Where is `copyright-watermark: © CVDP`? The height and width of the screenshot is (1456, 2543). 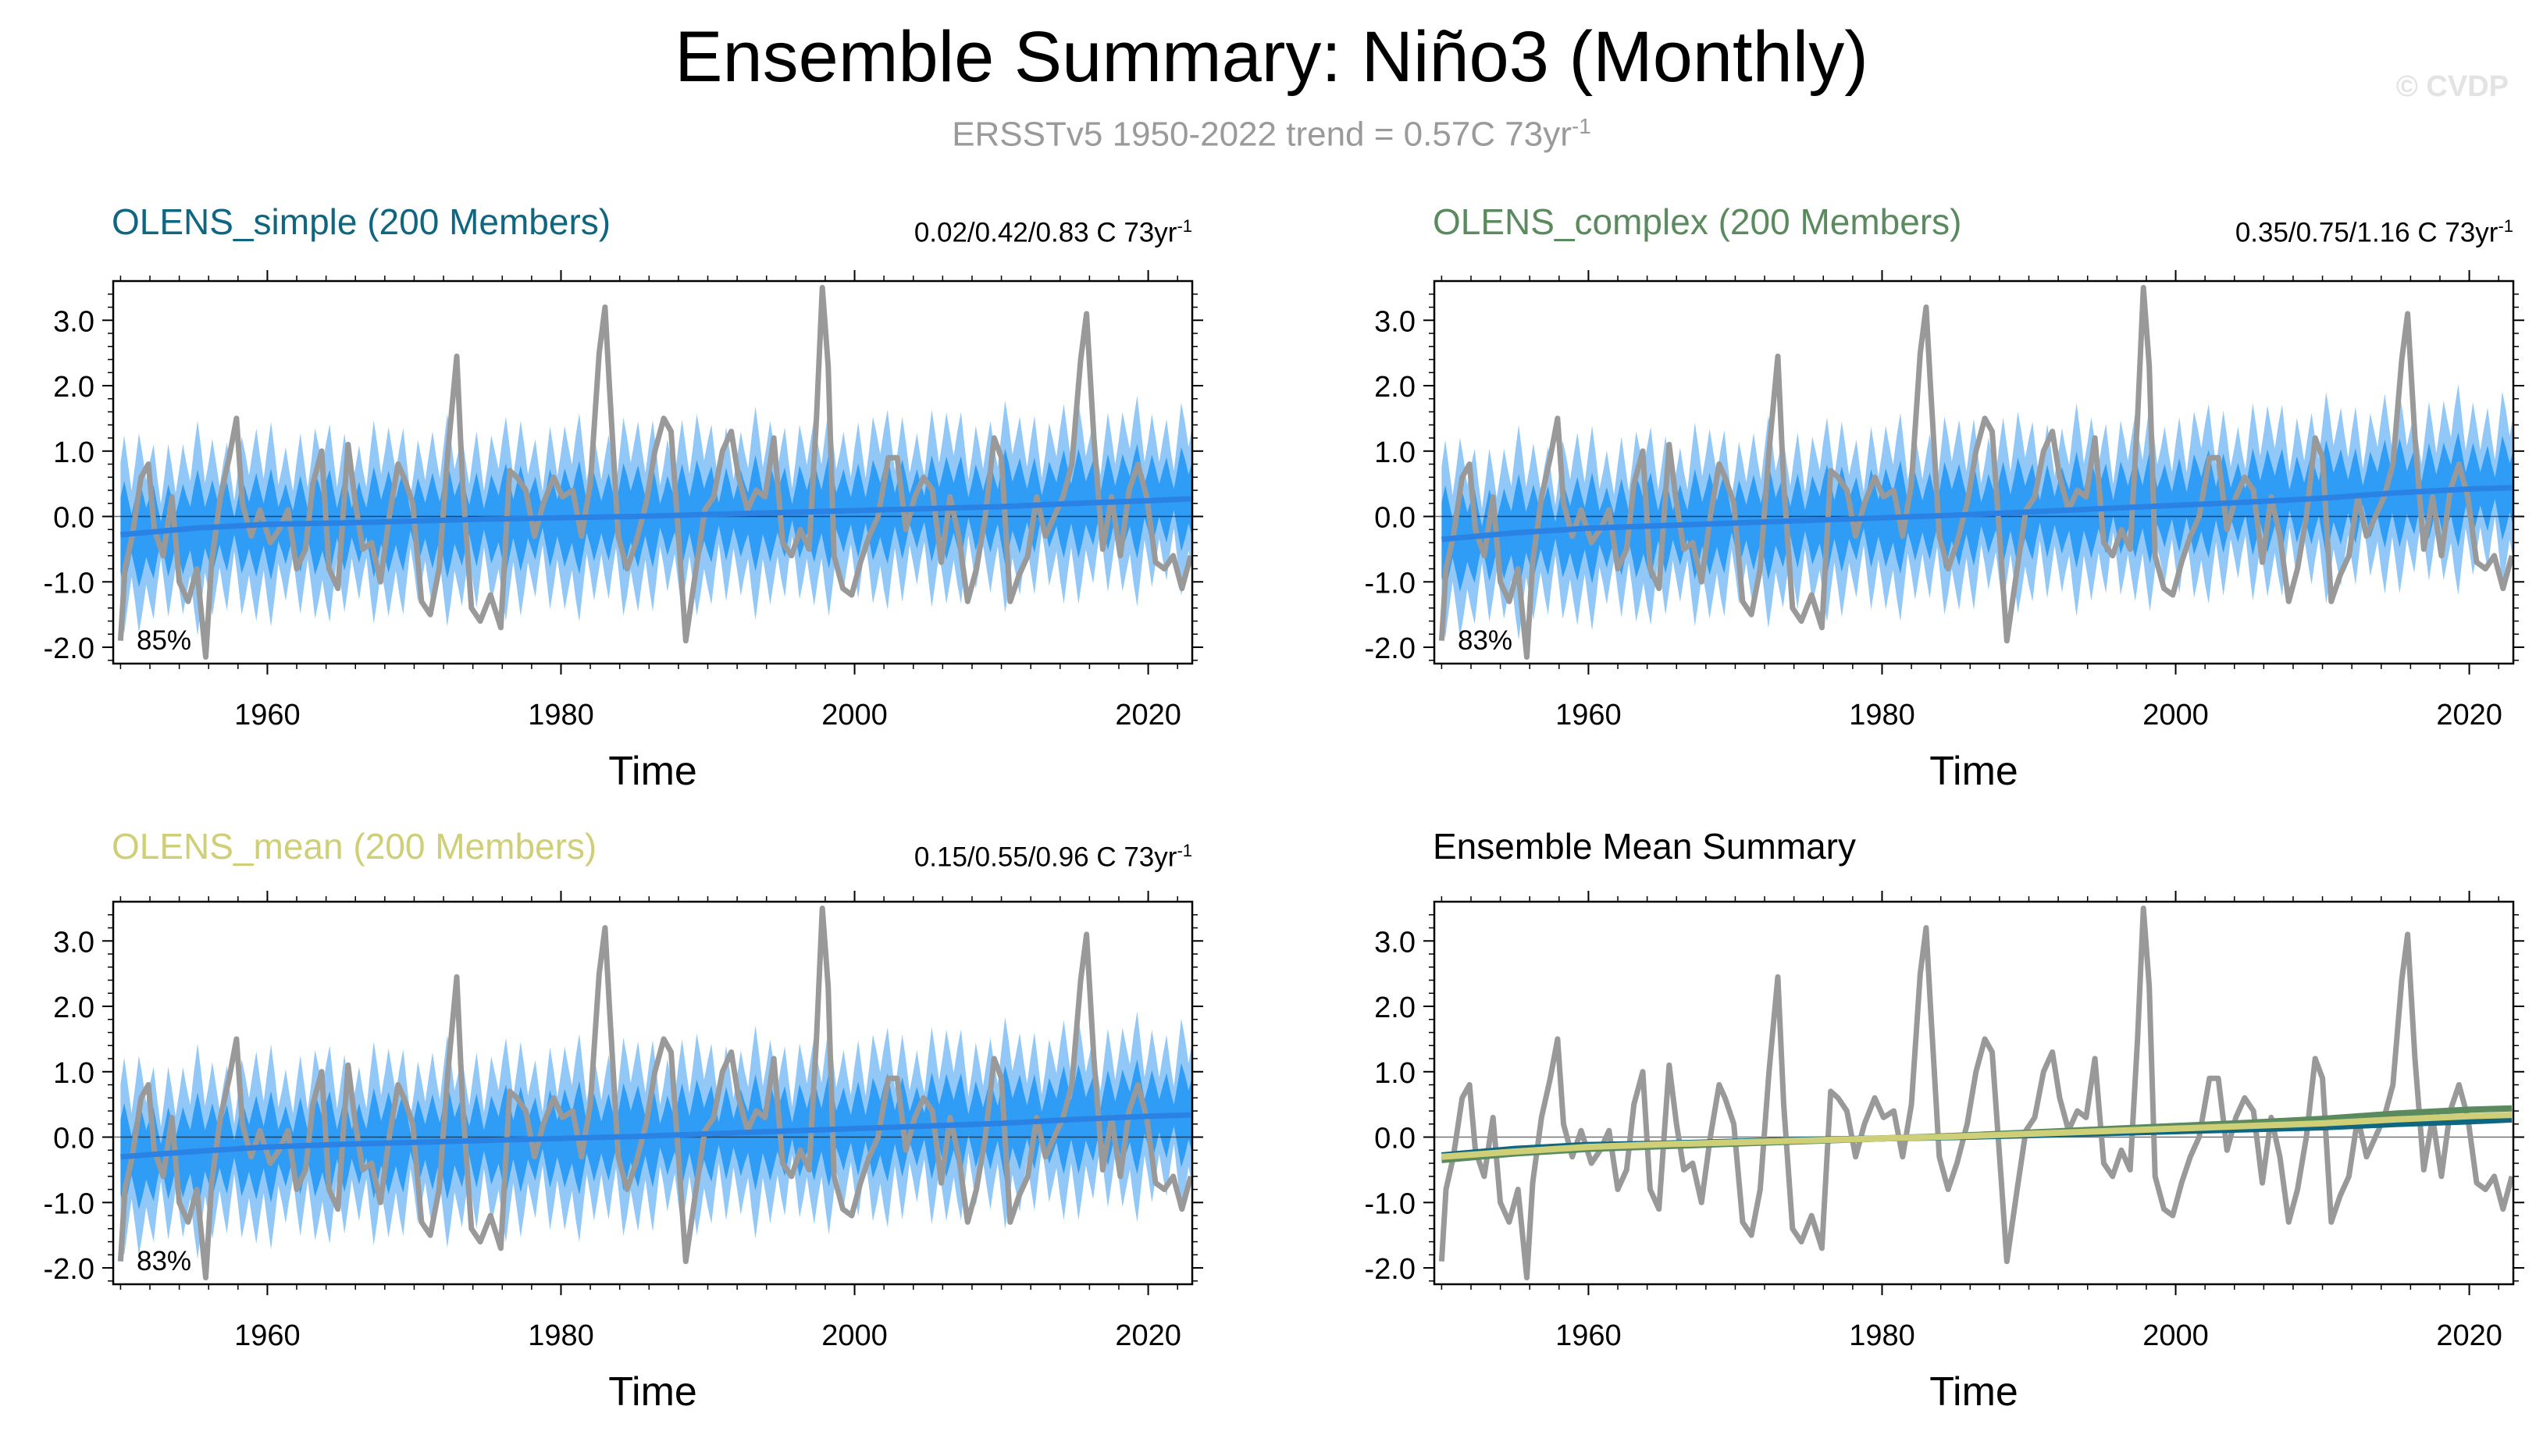
copyright-watermark: © CVDP is located at coordinates (2452, 86).